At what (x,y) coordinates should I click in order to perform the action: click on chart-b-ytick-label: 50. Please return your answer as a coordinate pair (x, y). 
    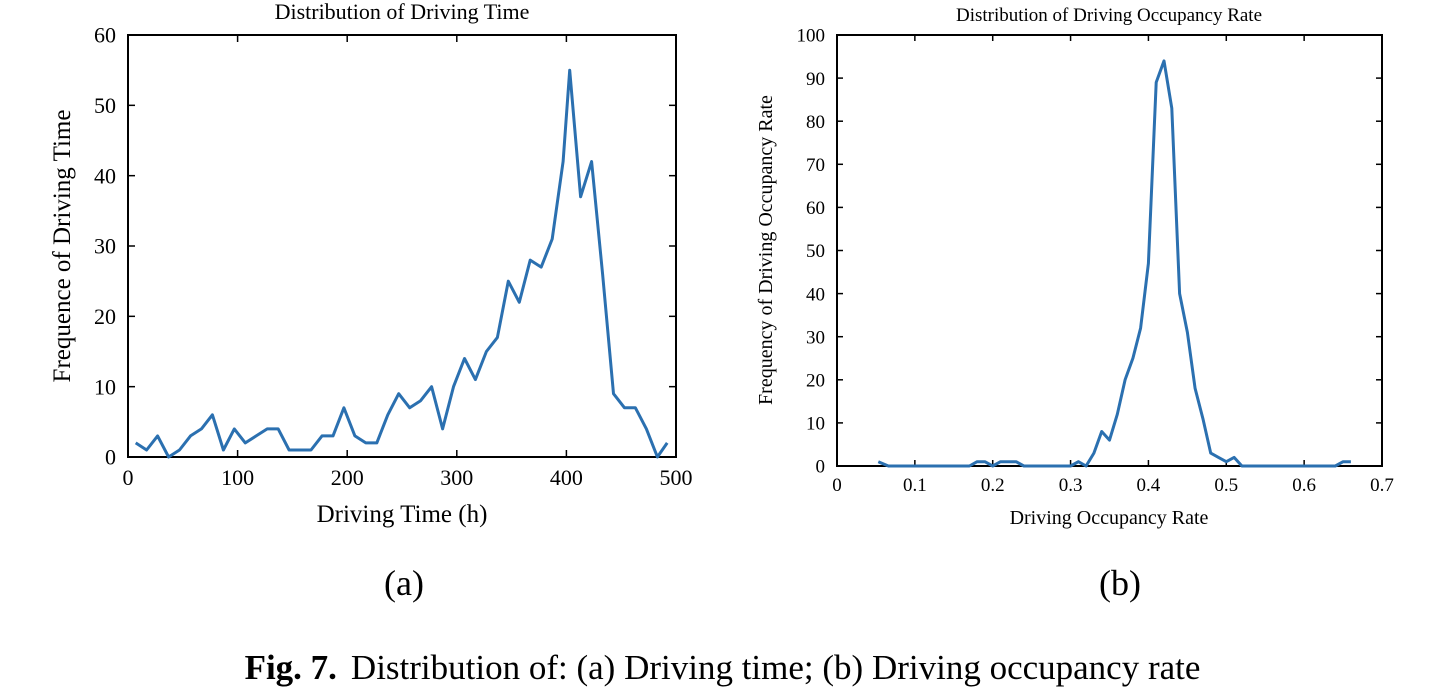
    Looking at the image, I should click on (815, 251).